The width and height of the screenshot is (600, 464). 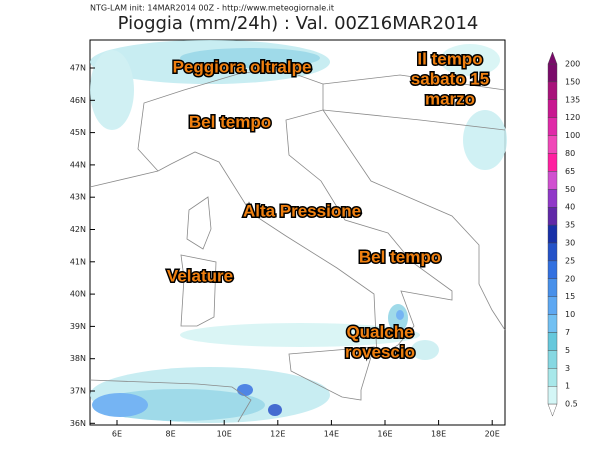 What do you see at coordinates (572, 135) in the screenshot?
I see `colorbar-label: 100` at bounding box center [572, 135].